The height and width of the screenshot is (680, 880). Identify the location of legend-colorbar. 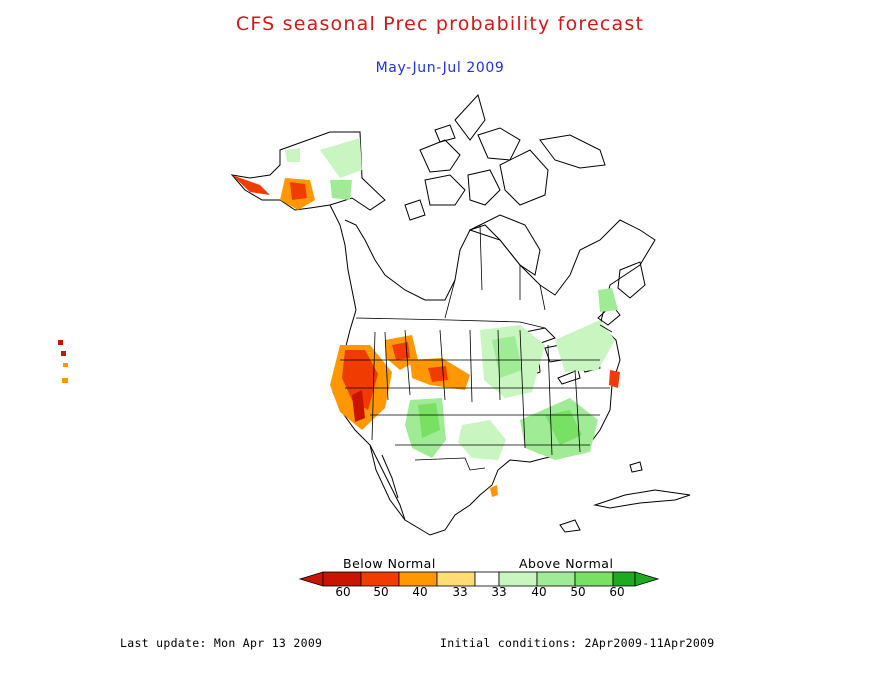
(479, 579).